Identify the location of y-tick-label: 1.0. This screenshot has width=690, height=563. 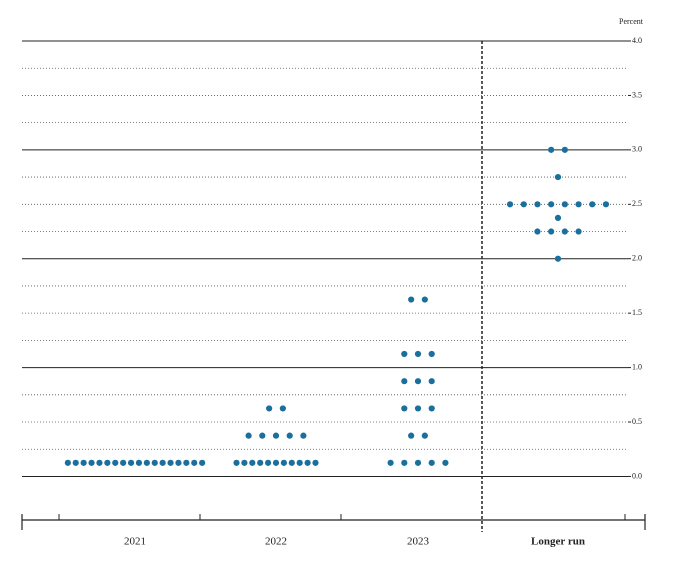
(637, 366).